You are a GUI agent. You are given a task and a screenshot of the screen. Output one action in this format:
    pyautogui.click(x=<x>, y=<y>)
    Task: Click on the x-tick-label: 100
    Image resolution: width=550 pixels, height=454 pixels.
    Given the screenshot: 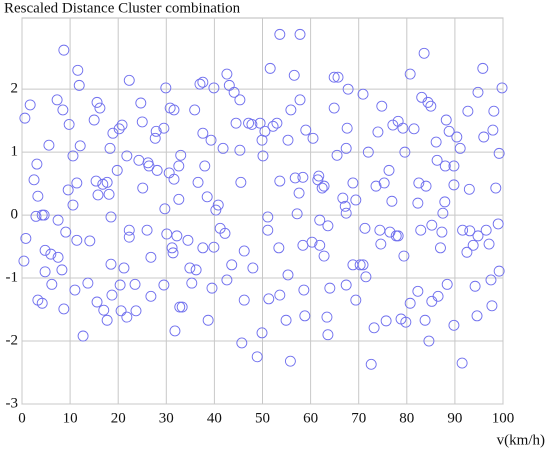 What is the action you would take?
    pyautogui.click(x=503, y=418)
    